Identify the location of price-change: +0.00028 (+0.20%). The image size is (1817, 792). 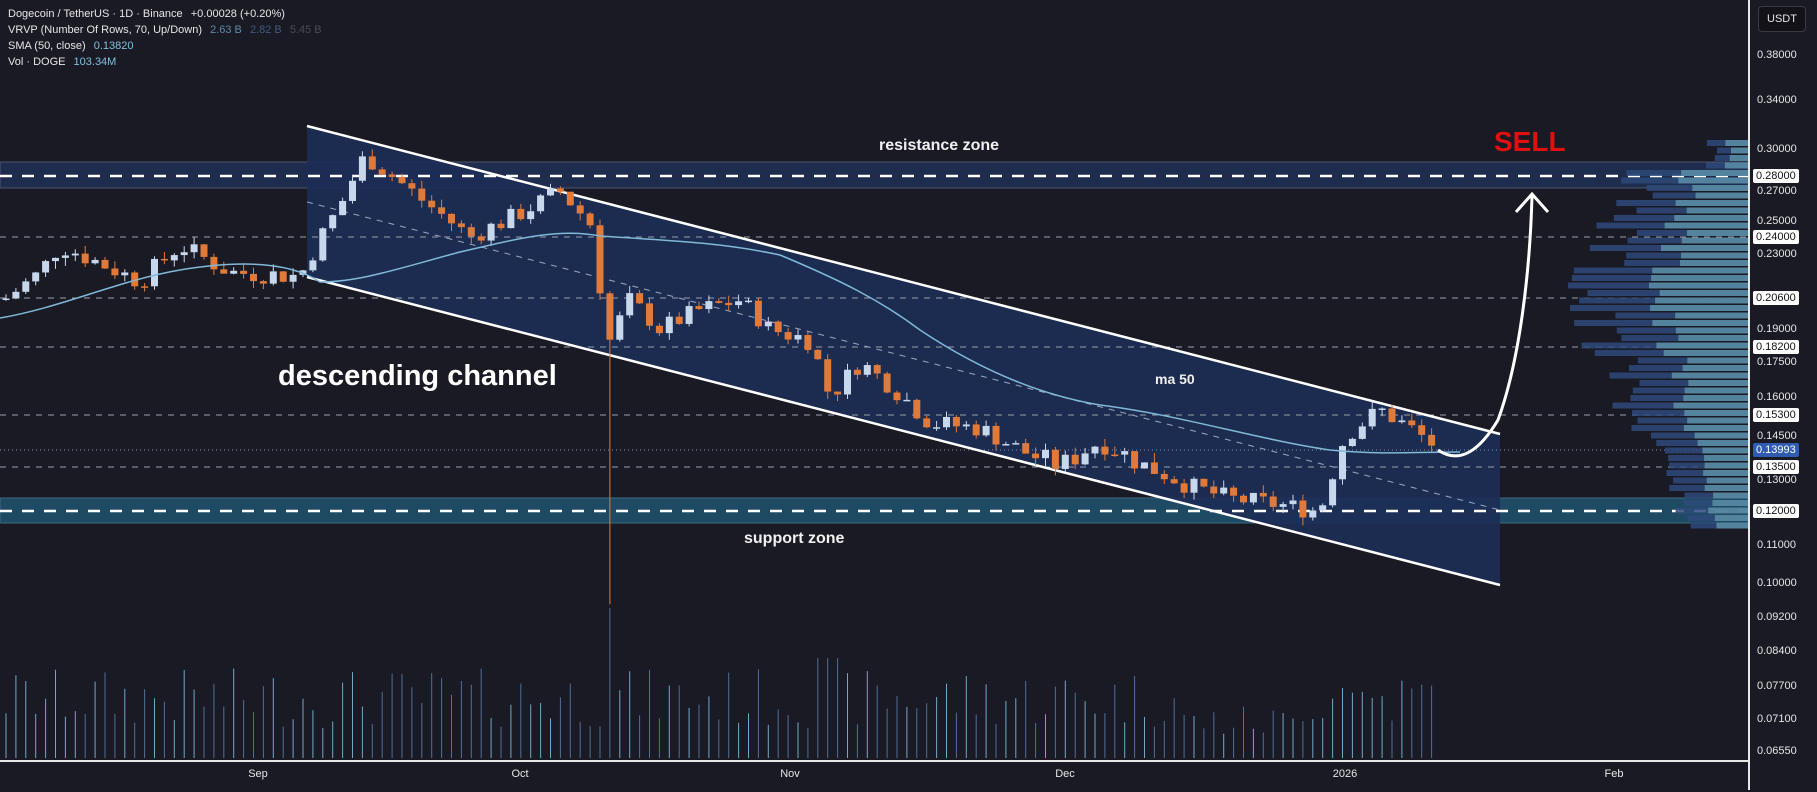
(237, 14).